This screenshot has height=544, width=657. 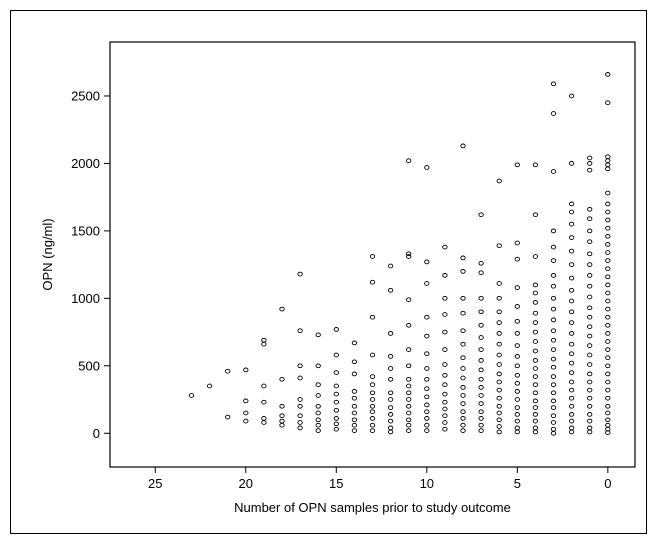 What do you see at coordinates (155, 483) in the screenshot?
I see `x-tick-label: 25` at bounding box center [155, 483].